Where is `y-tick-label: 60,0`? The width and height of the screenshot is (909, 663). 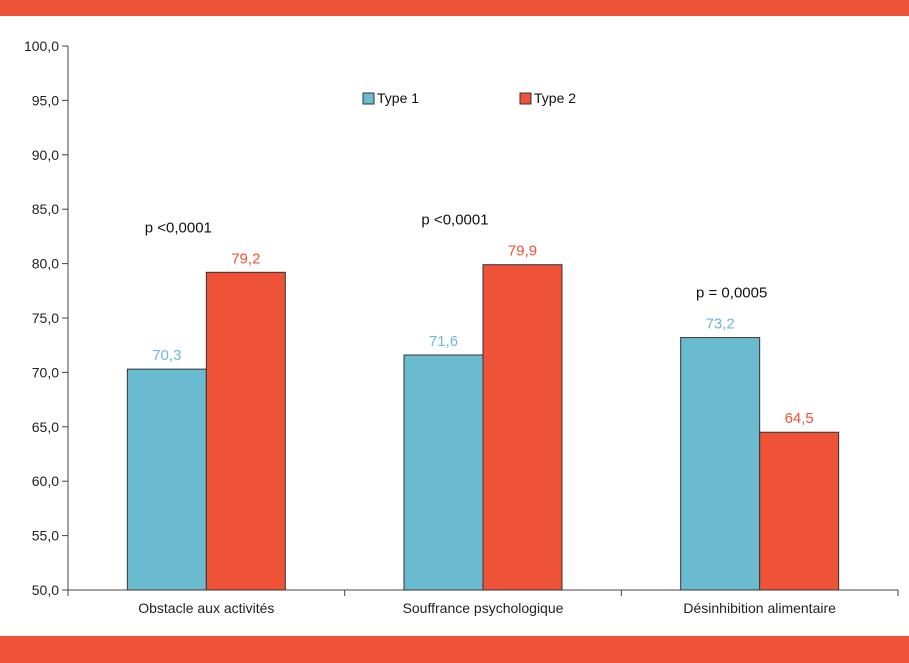
y-tick-label: 60,0 is located at coordinates (45, 481).